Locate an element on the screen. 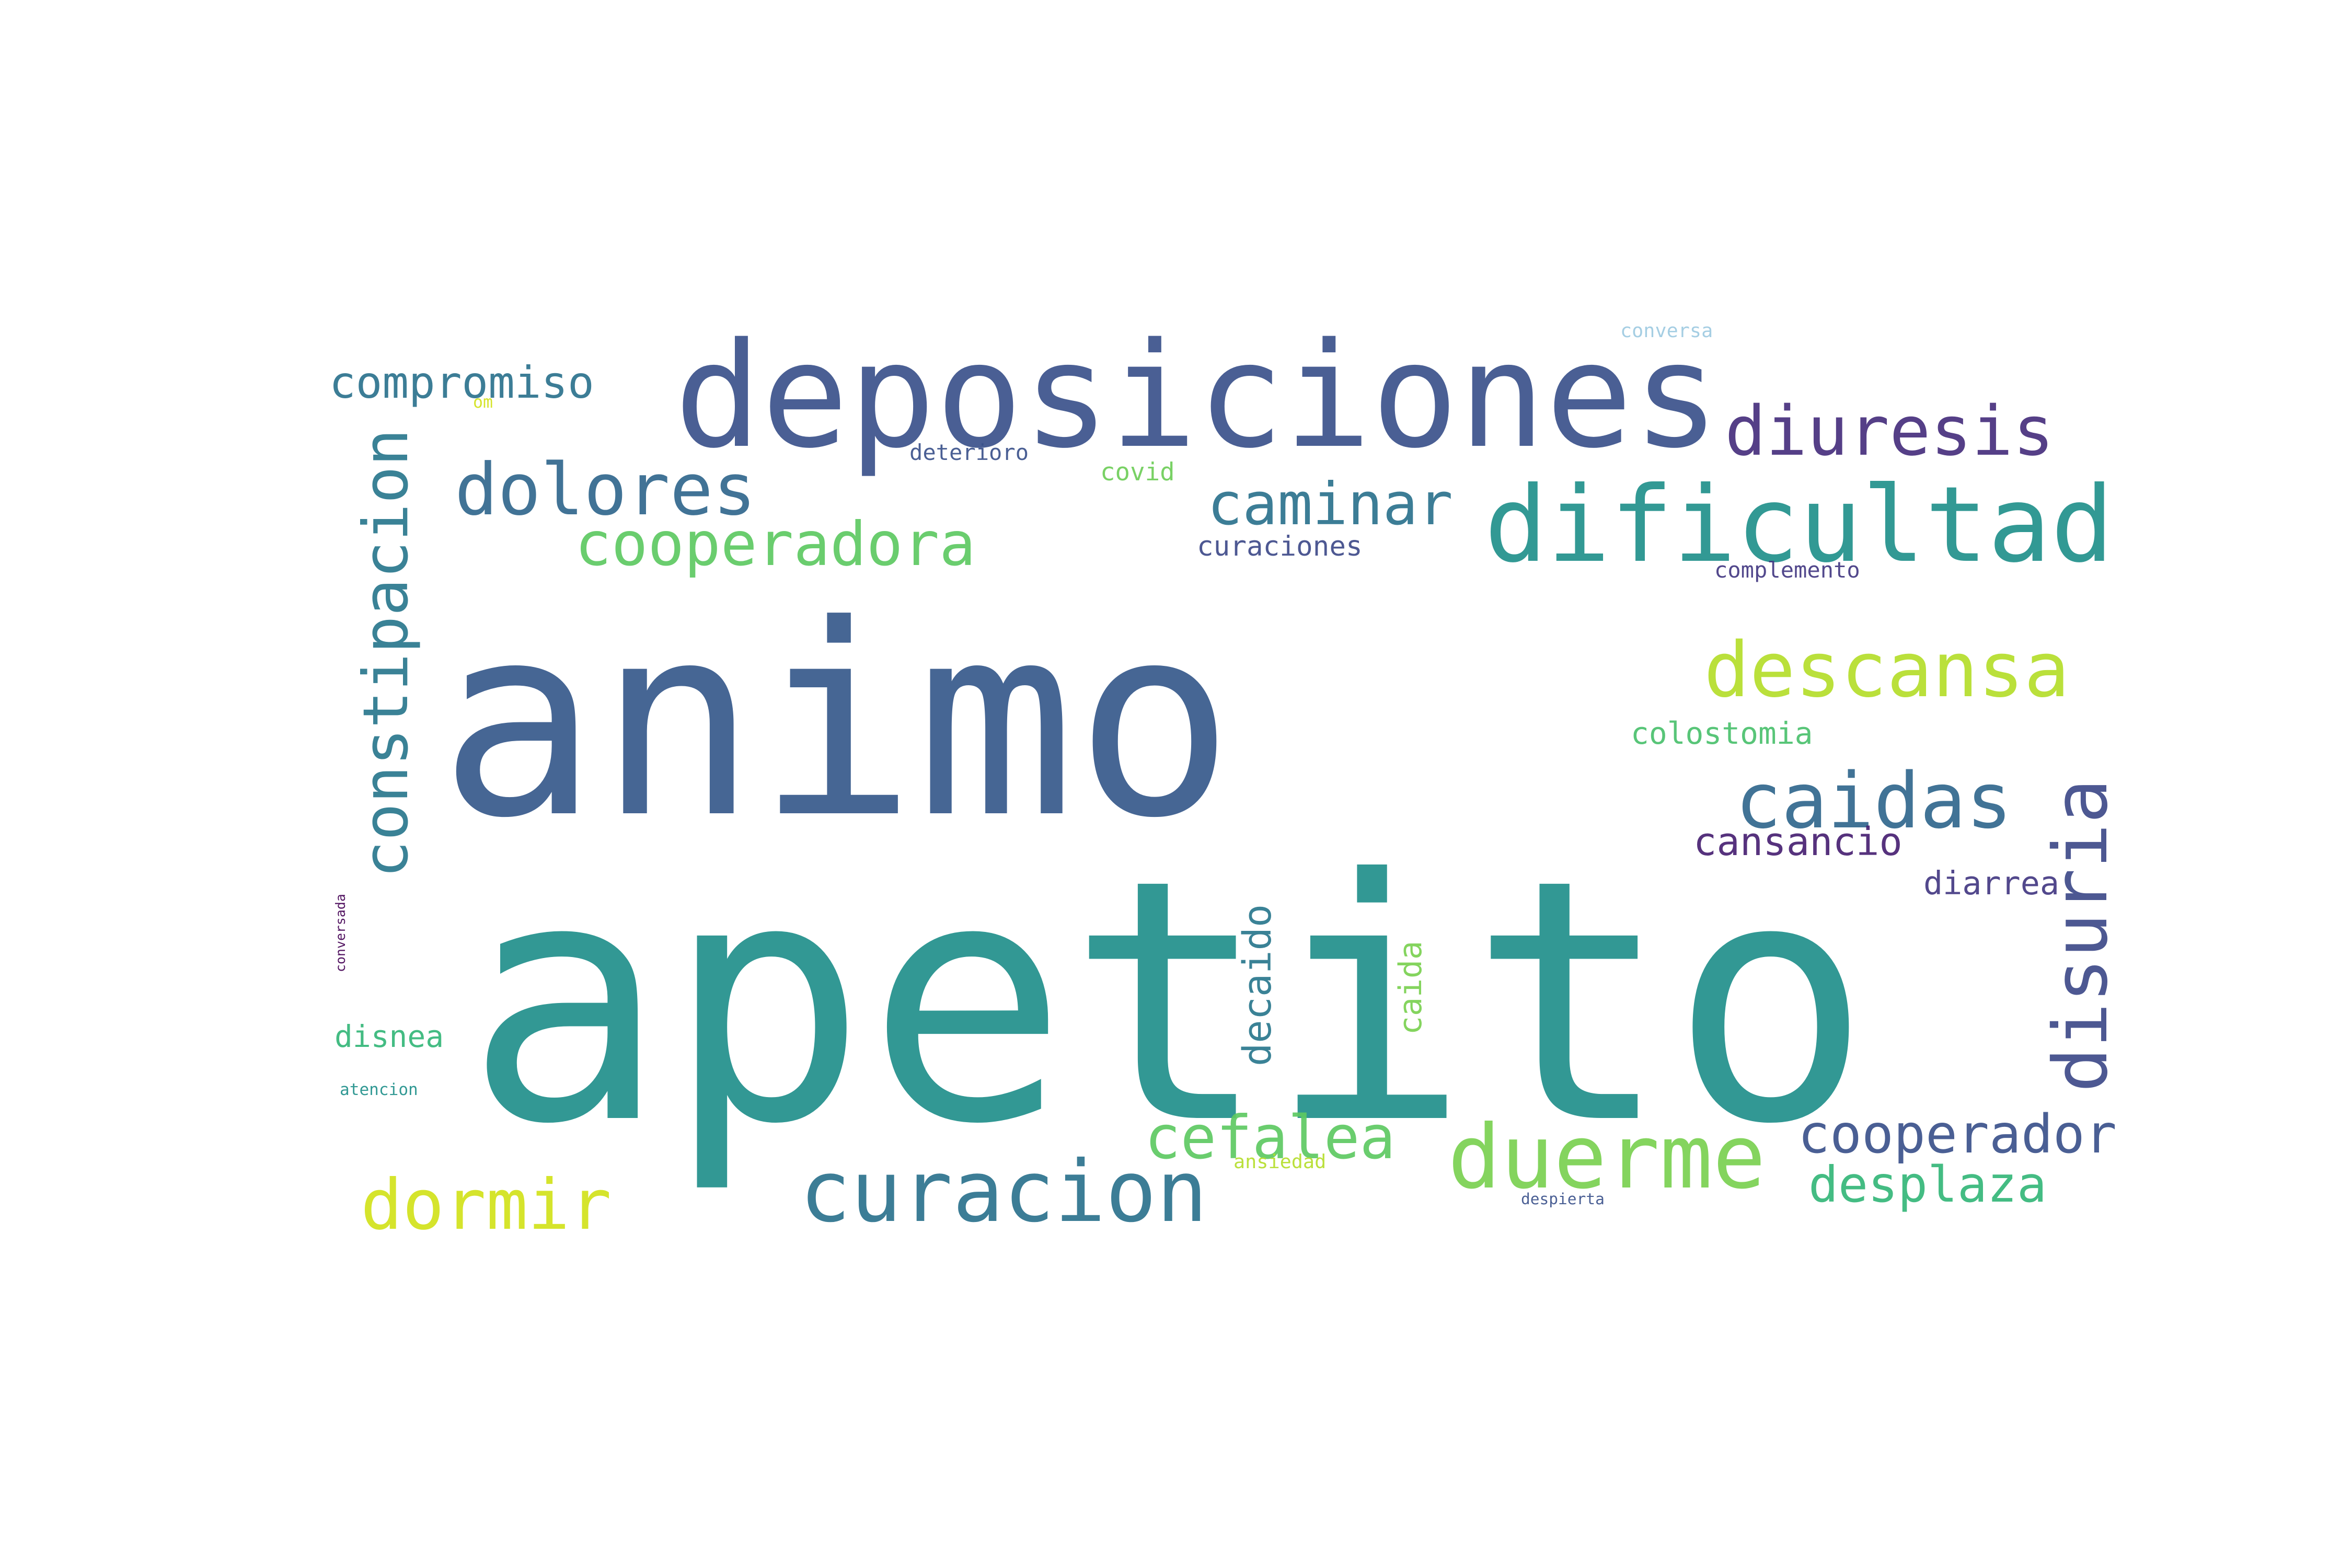 Image resolution: width=2352 pixels, height=1568 pixels. word-deposiciones: deposiciones is located at coordinates (1197, 396).